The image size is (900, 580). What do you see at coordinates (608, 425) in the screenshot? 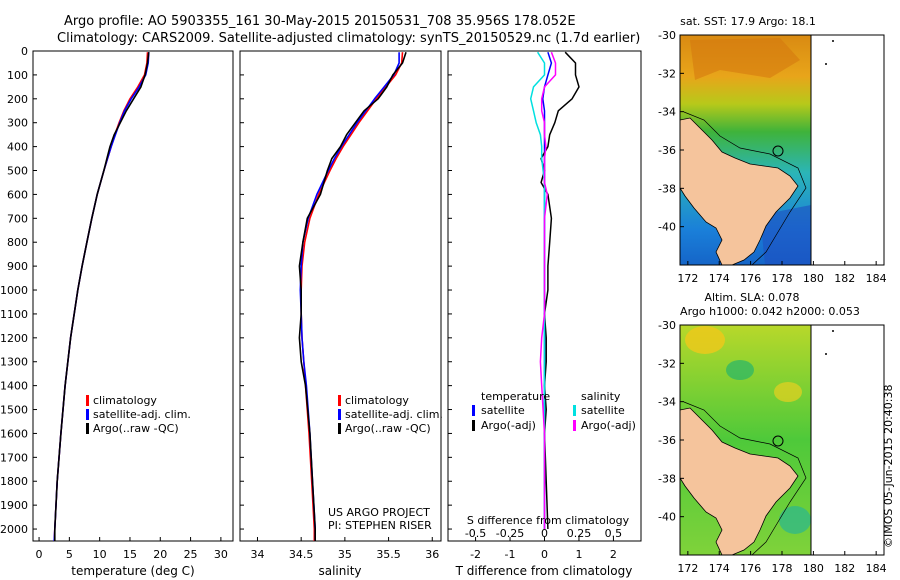
I see `legend-label-s-argo: Argo(-adj)` at bounding box center [608, 425].